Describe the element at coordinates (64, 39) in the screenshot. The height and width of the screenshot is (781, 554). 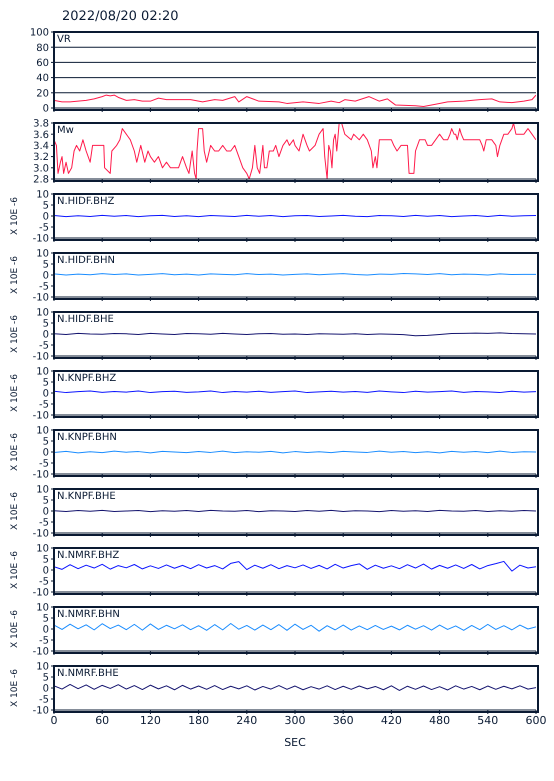
I see `text: VR` at that location.